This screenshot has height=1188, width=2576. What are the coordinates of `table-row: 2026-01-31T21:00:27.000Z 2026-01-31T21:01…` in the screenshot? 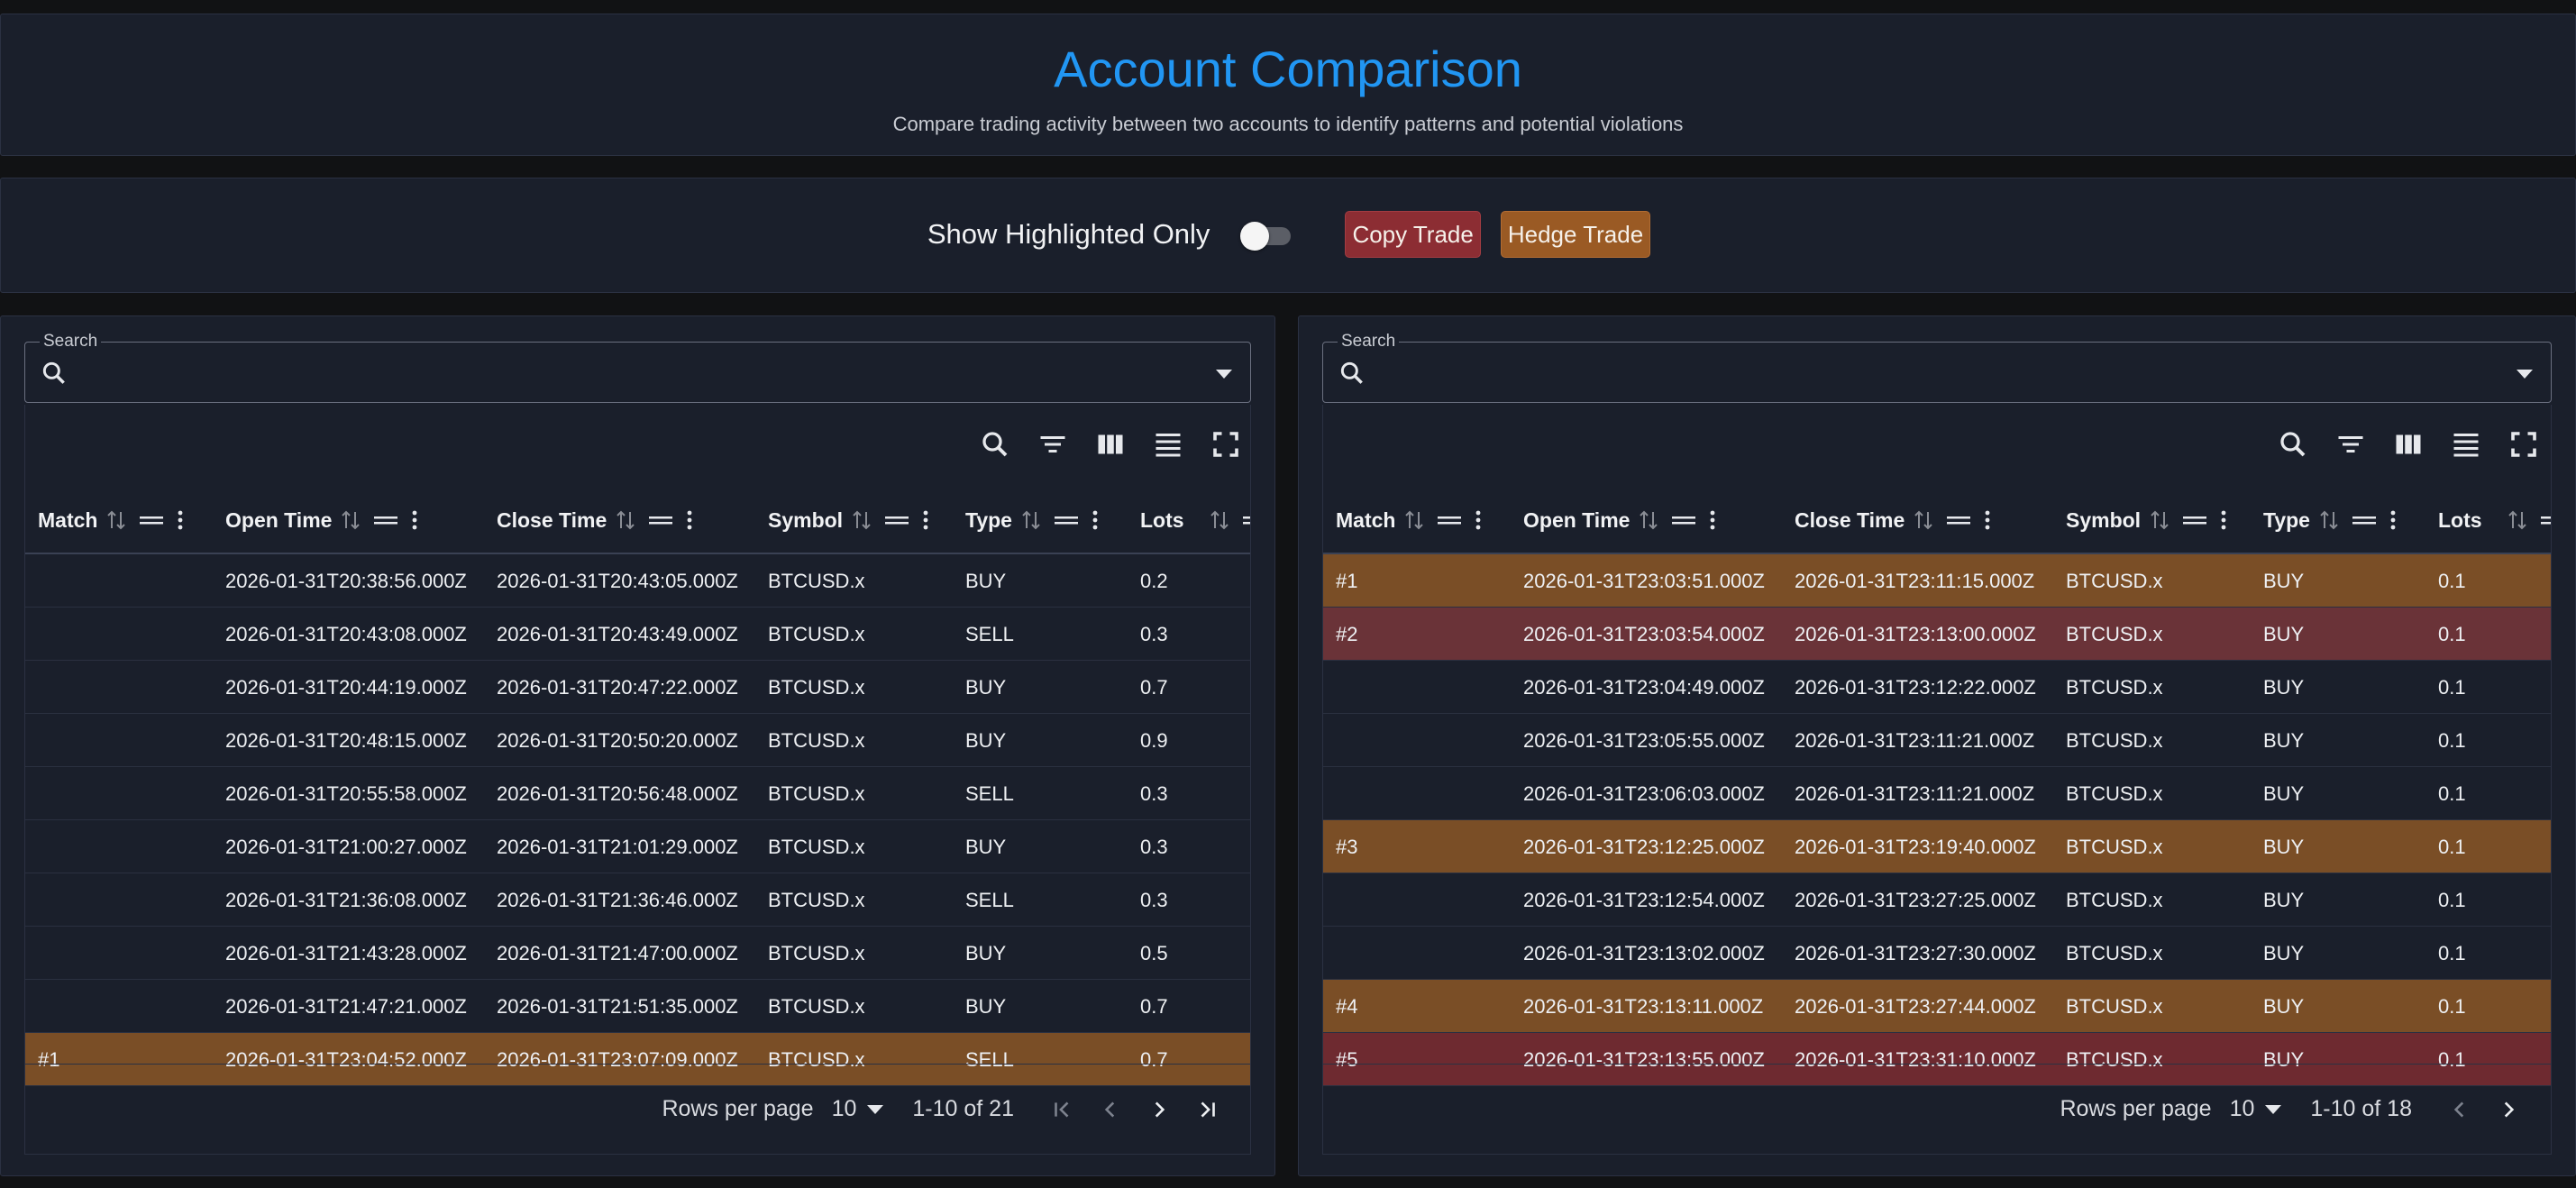 It's located at (638, 846).